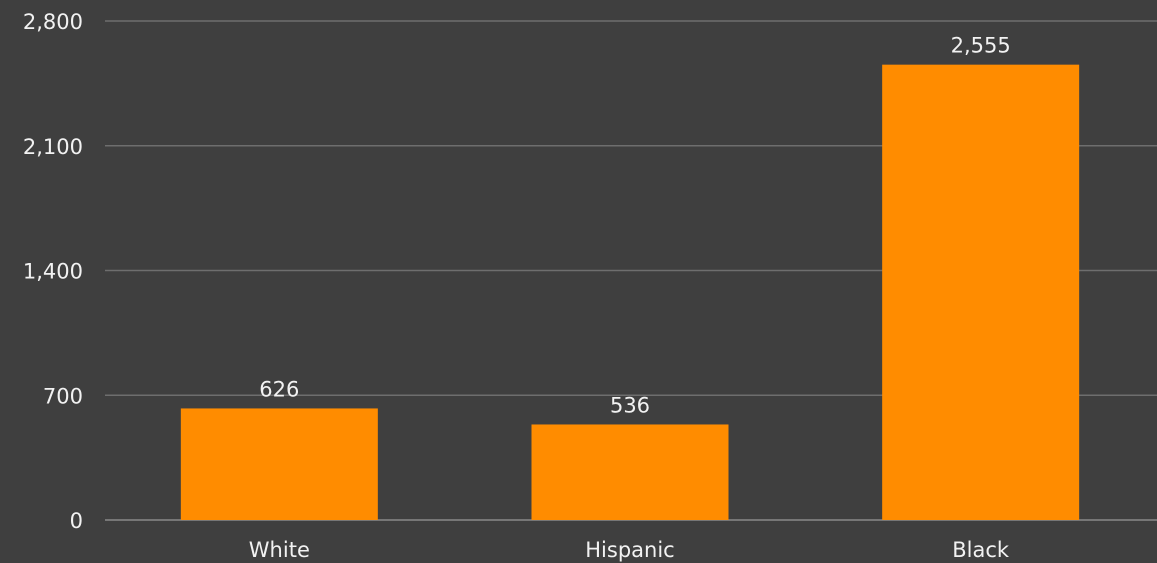 This screenshot has height=563, width=1157. What do you see at coordinates (981, 550) in the screenshot?
I see `x-tick-label: Black` at bounding box center [981, 550].